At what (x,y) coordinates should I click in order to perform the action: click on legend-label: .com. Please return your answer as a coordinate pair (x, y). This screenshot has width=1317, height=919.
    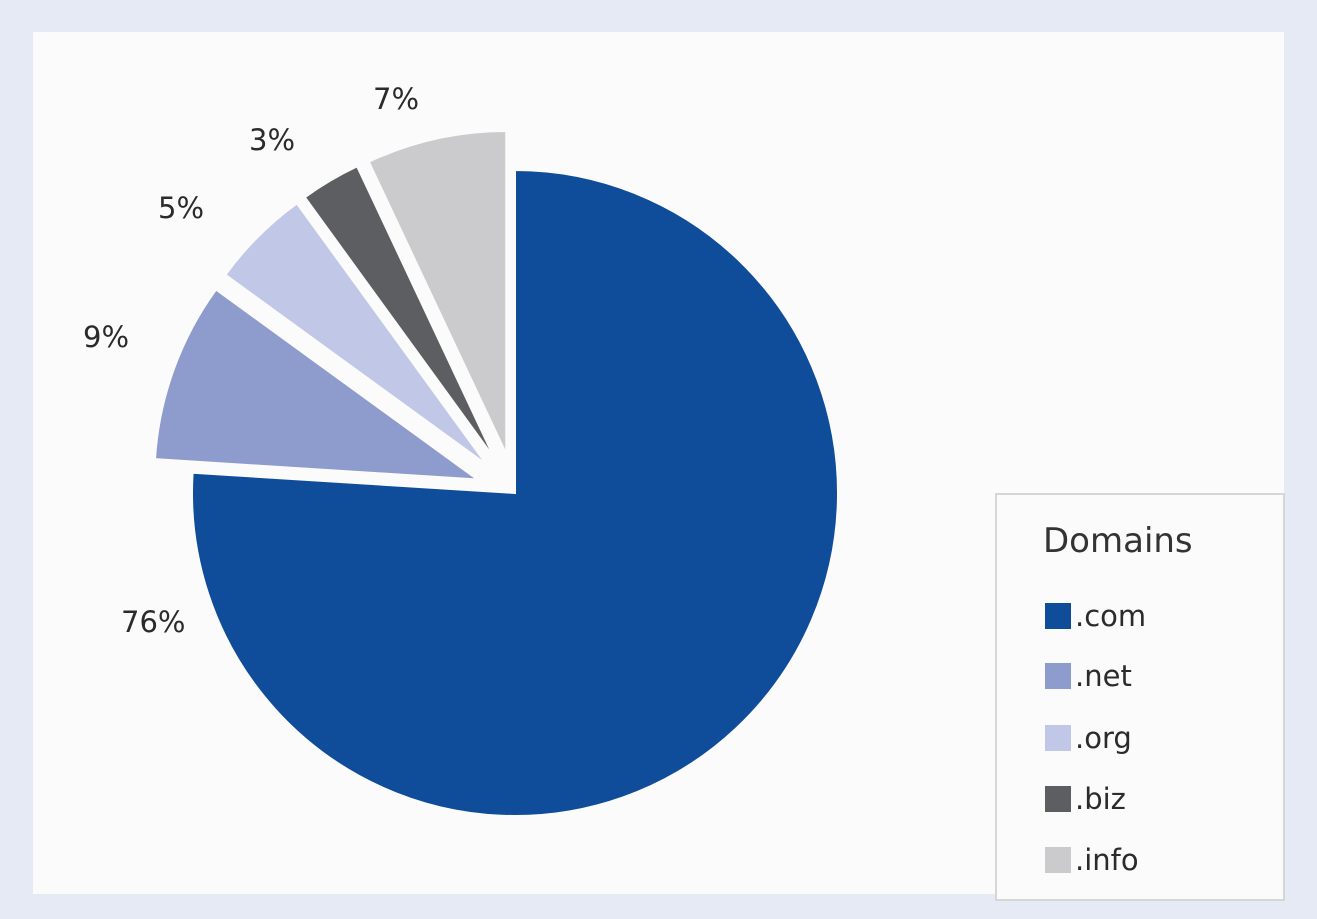
    Looking at the image, I should click on (1111, 616).